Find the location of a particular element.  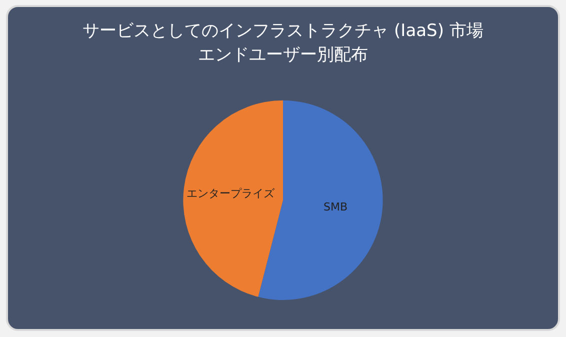

chart-title: サービスとしてのインフラストラクチャ (IaaS) 市場 is located at coordinates (283, 31).